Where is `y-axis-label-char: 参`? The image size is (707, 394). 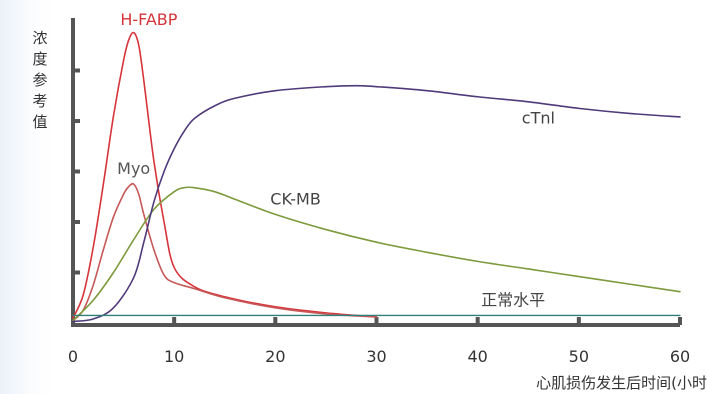
y-axis-label-char: 参 is located at coordinates (39, 80).